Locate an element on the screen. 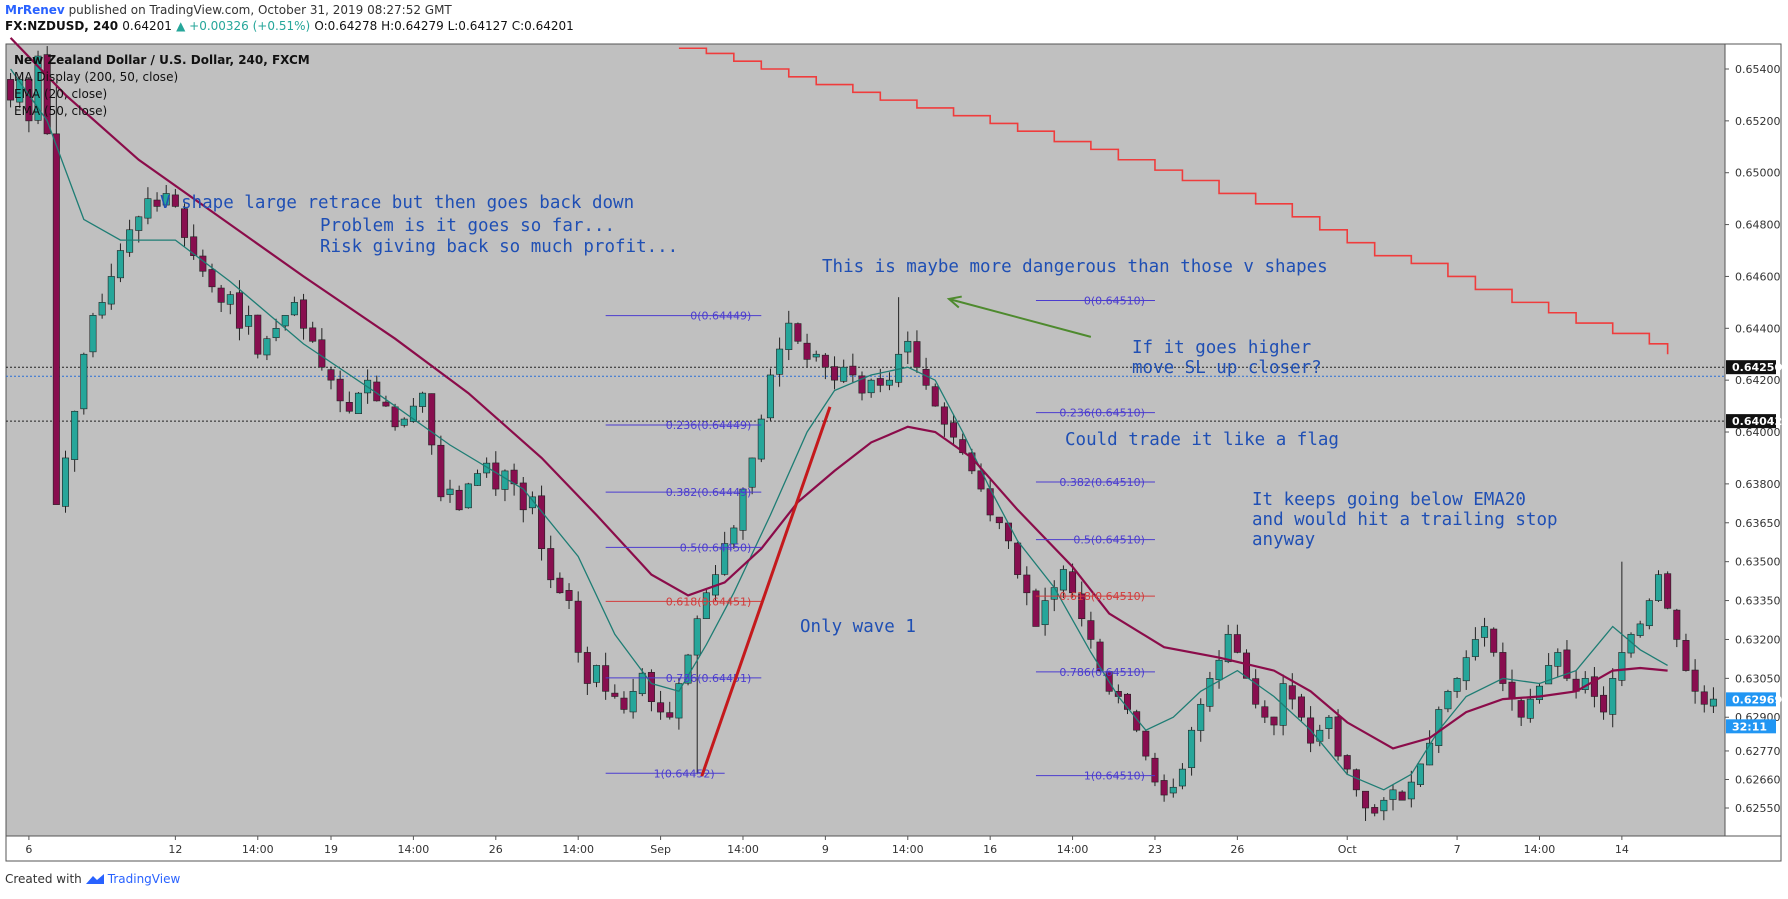 The height and width of the screenshot is (899, 1788). y-tick-label: 0.63350 is located at coordinates (1758, 601).